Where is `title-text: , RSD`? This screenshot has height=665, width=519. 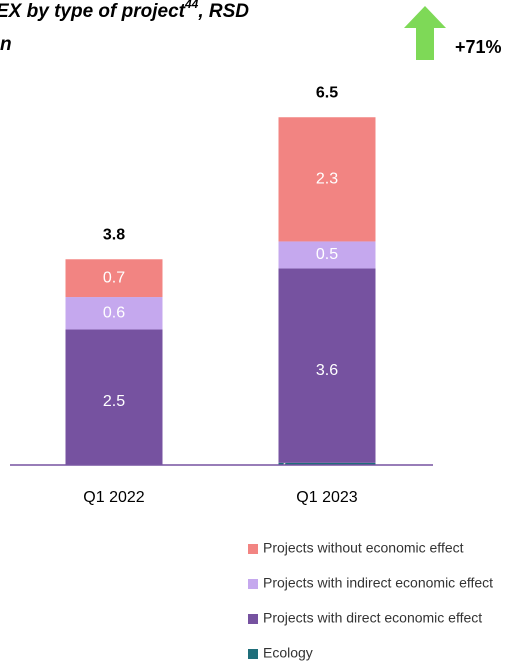 title-text: , RSD is located at coordinates (223, 11).